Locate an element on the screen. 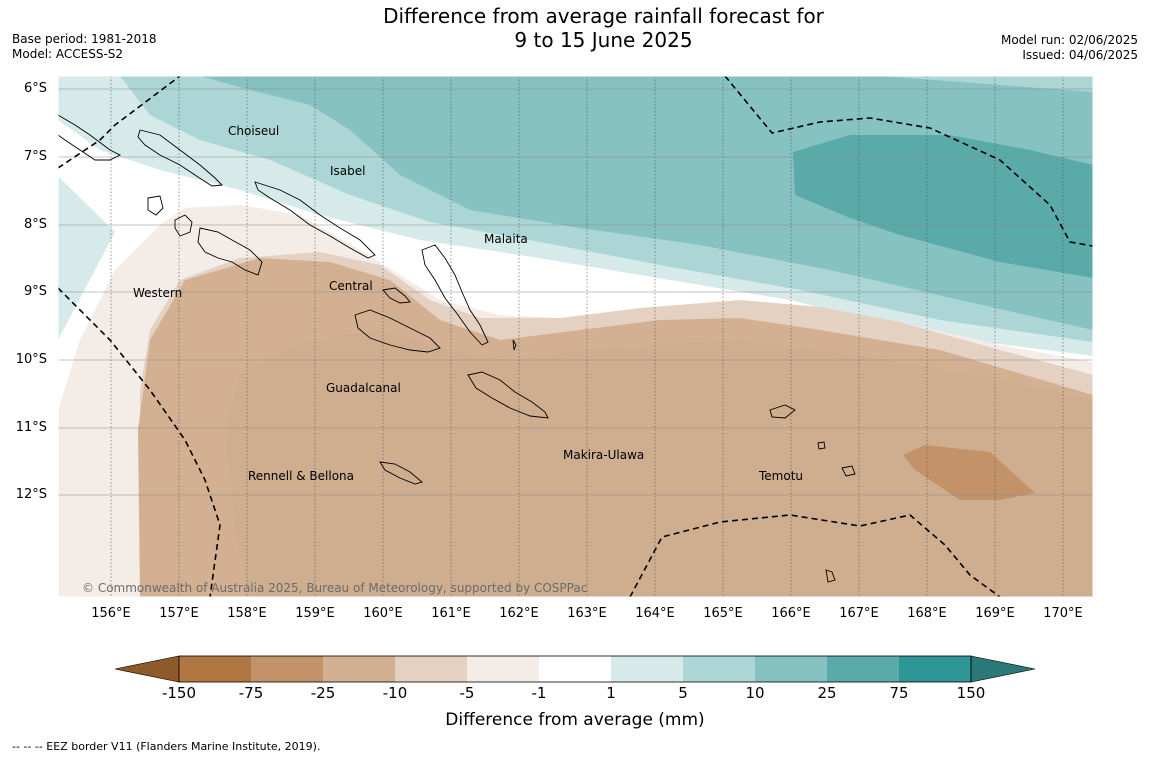  rennell-coast is located at coordinates (401, 473).